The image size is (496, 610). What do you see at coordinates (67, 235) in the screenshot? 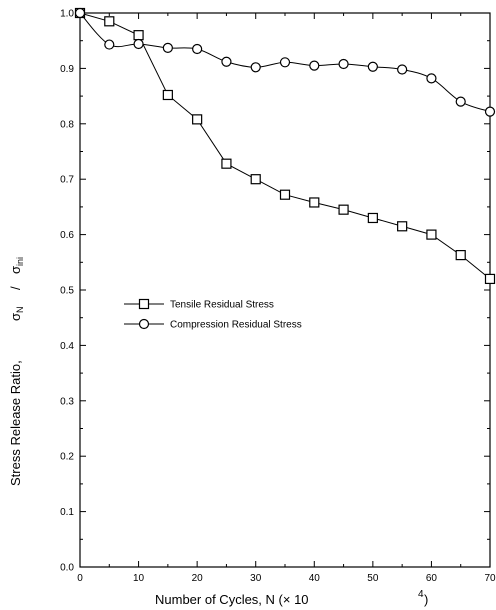
I see `y-tick-label: 0.6` at bounding box center [67, 235].